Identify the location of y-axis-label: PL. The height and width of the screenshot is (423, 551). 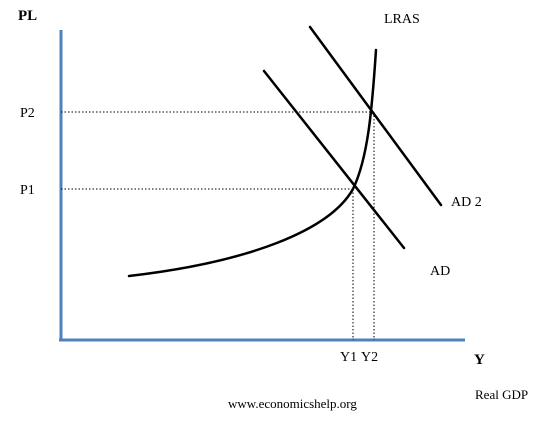
(27, 16).